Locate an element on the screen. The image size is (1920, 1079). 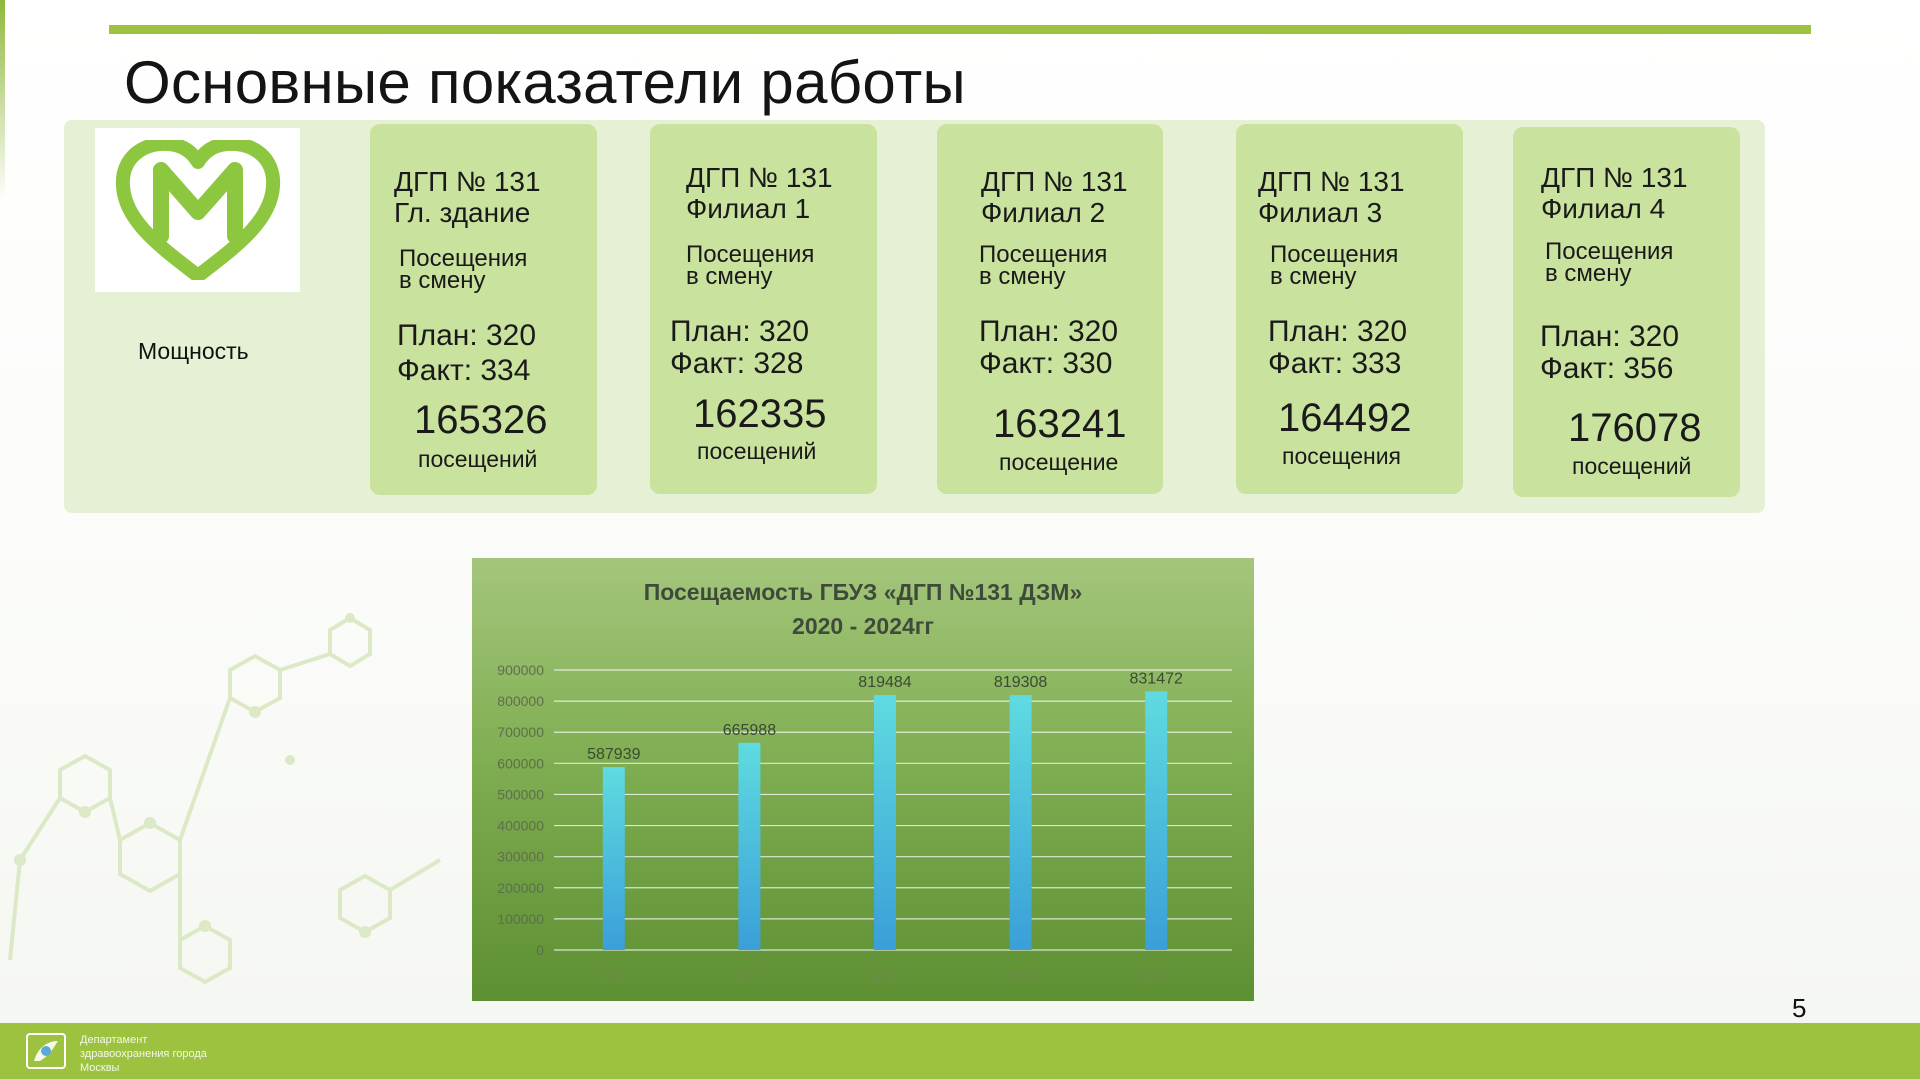
chart-title-line1: Посещаемость ГБУЗ «ДГП №131 ДЗМ» is located at coordinates (863, 592).